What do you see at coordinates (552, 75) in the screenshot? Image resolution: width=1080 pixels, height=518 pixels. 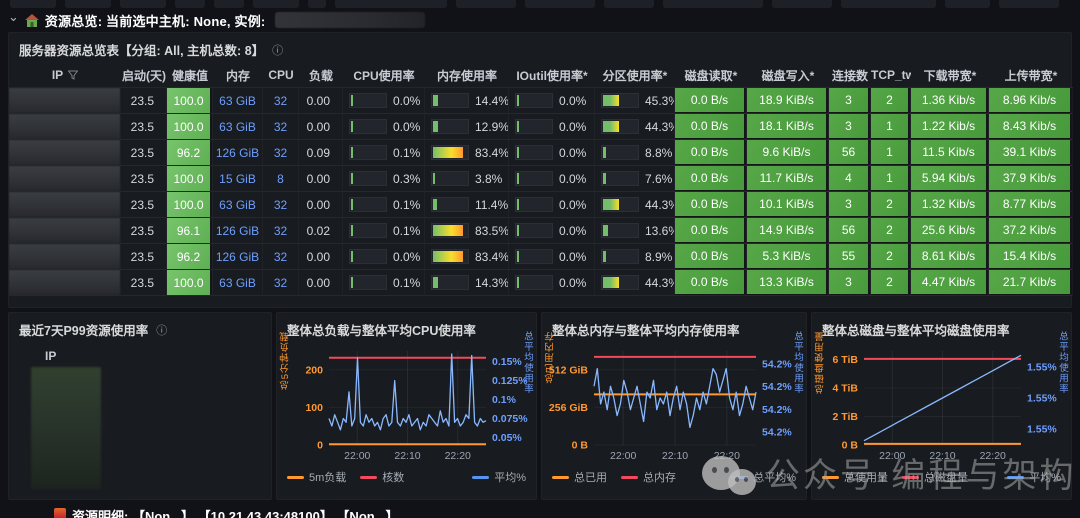 I see `column-header-8: IOutil使用率*` at bounding box center [552, 75].